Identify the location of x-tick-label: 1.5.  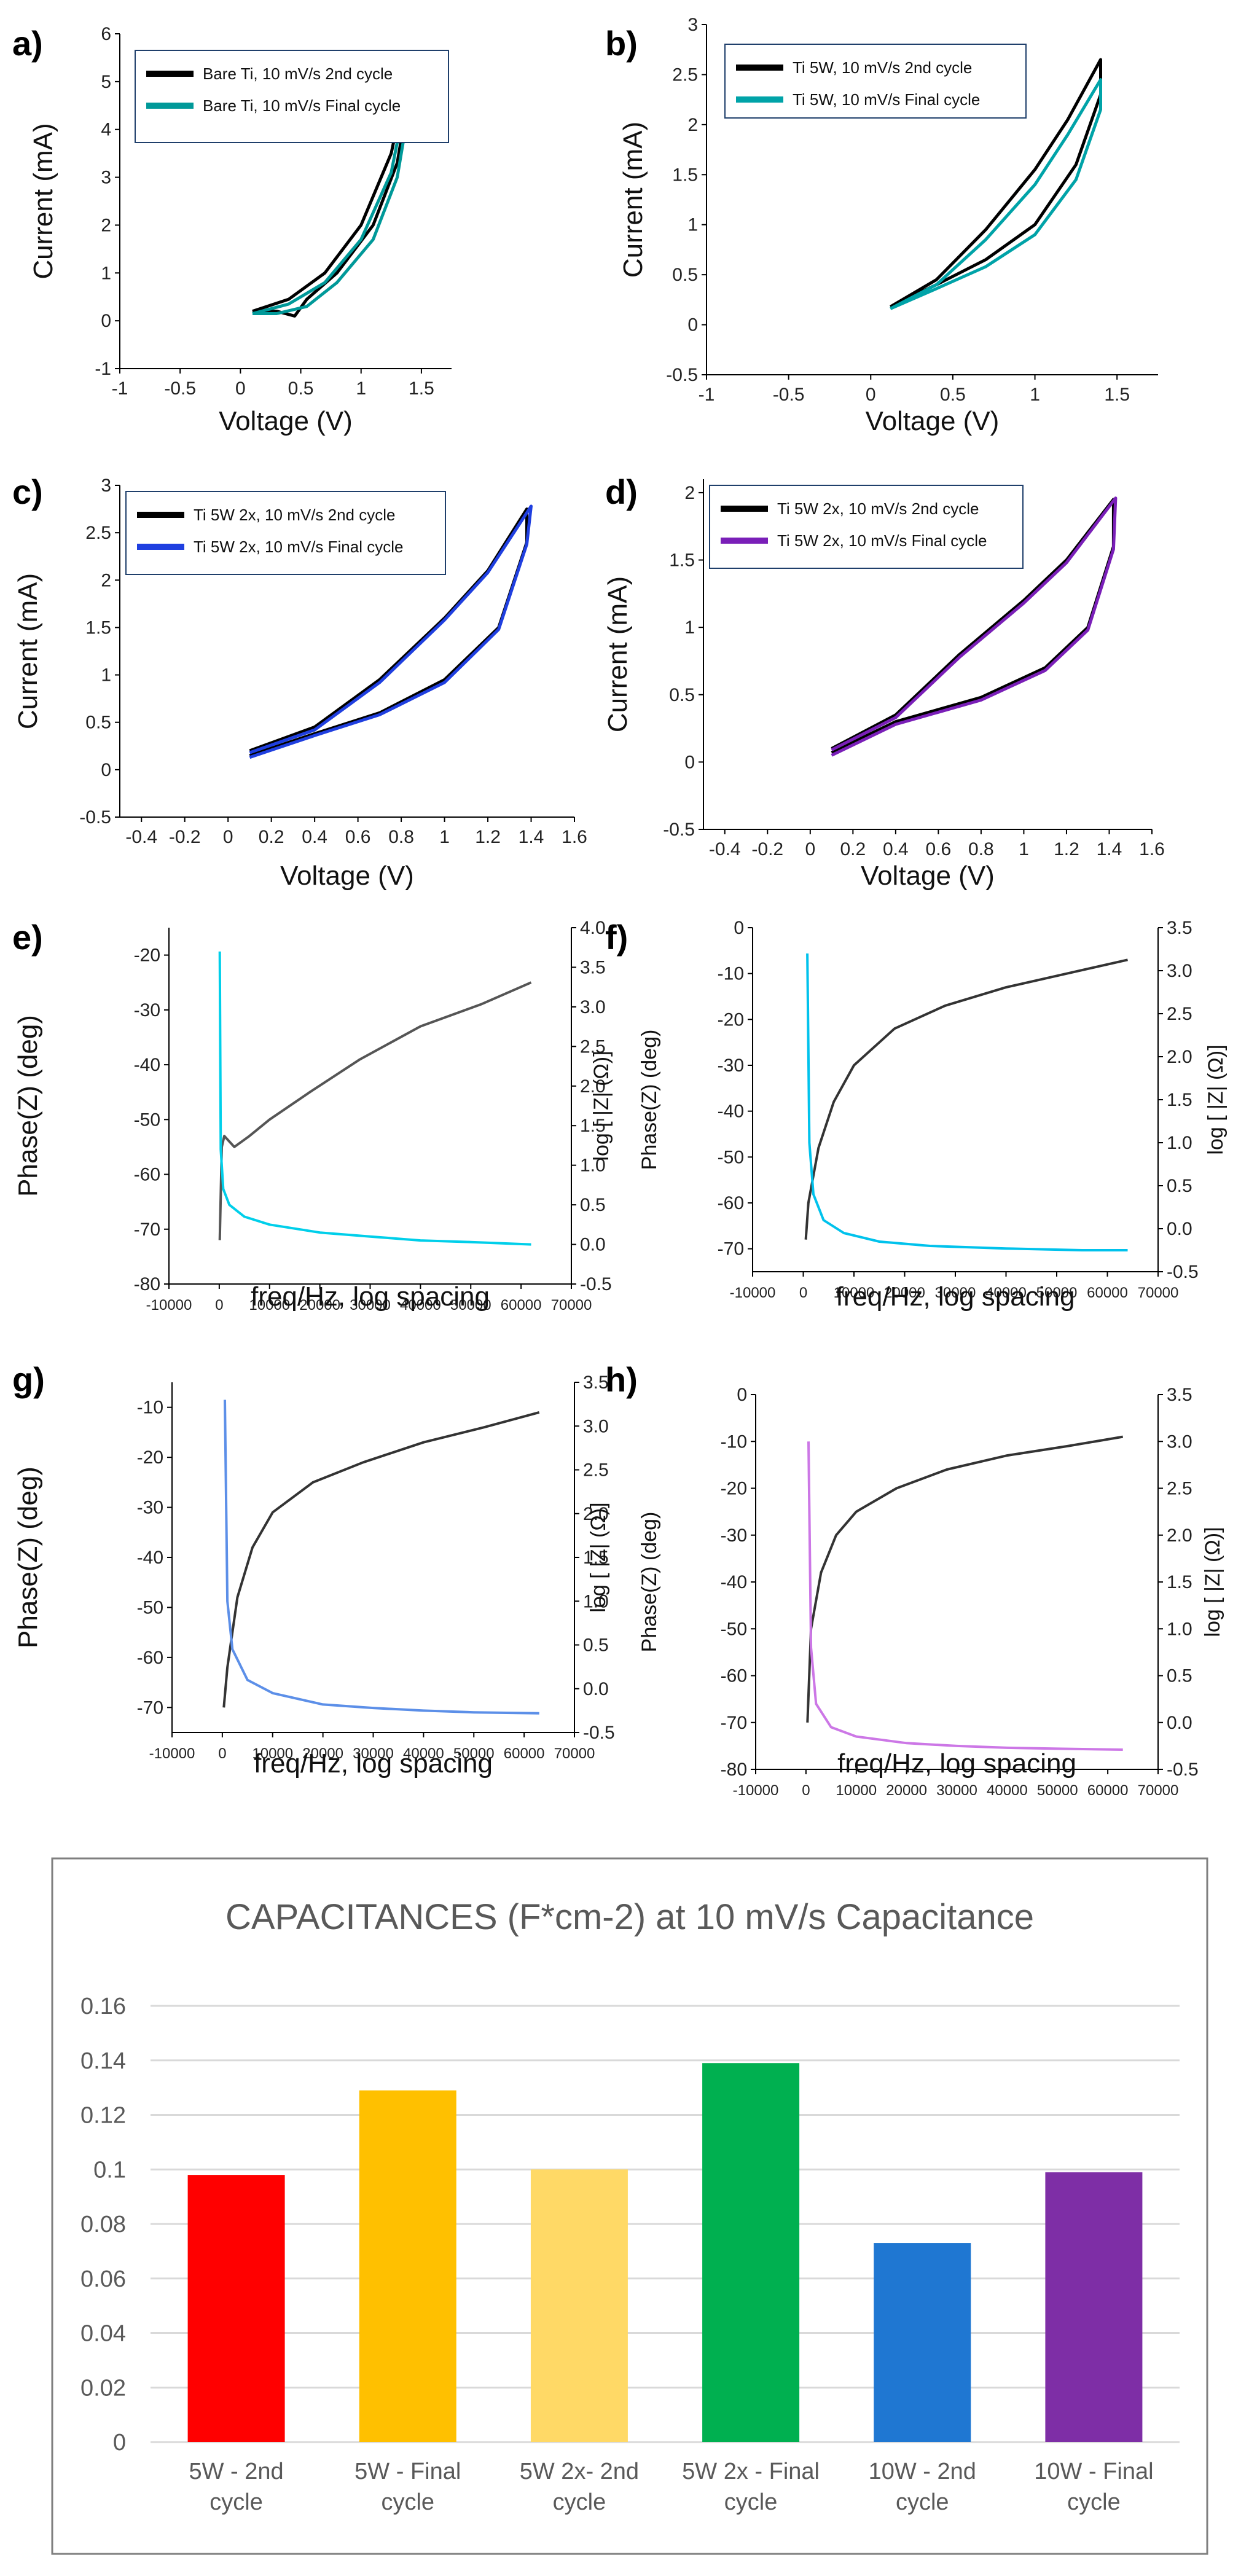
(421, 388).